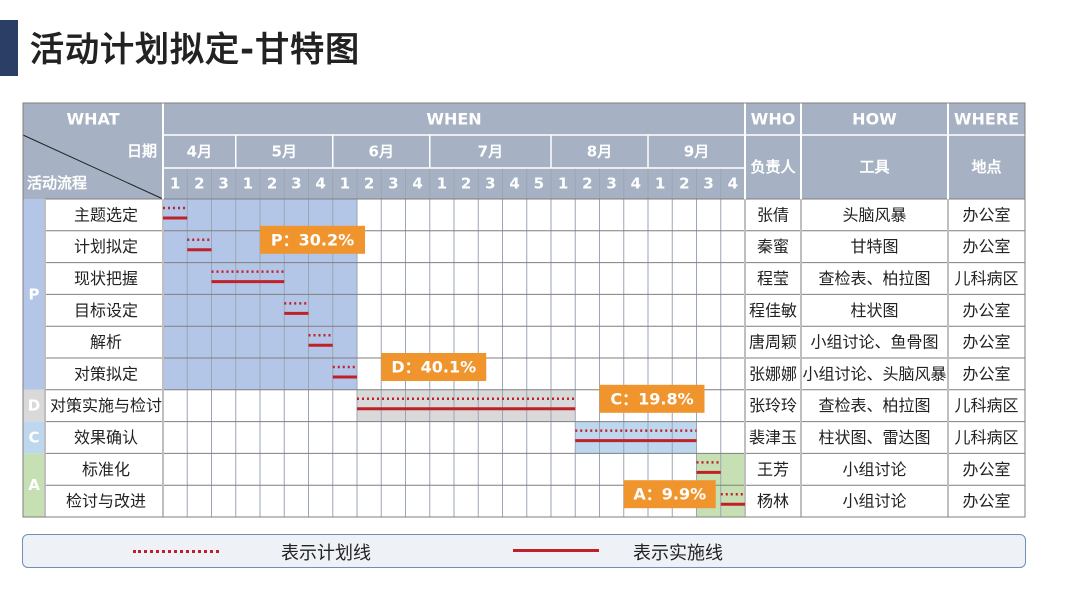 Image resolution: width=1080 pixels, height=608 pixels. Describe the element at coordinates (986, 167) in the screenshot. I see `header-place: 地点` at that location.